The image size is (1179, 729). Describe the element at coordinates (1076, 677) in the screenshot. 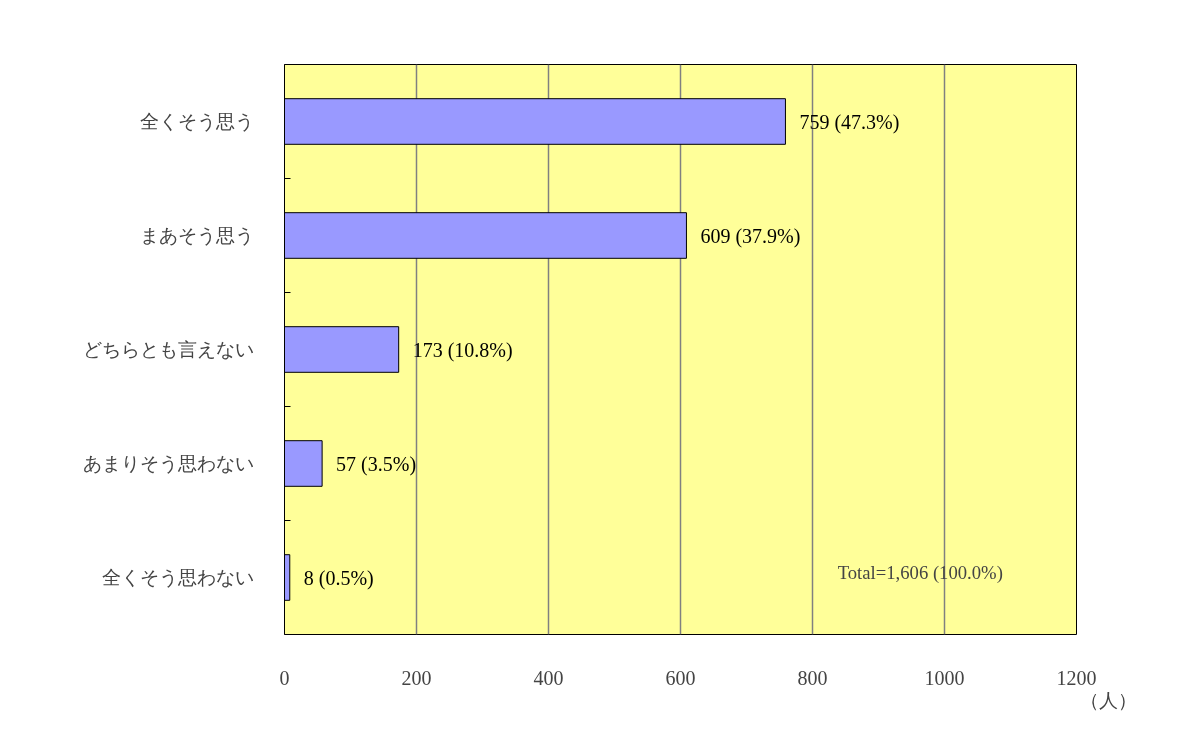

I see `x-tick-label: 1200` at that location.